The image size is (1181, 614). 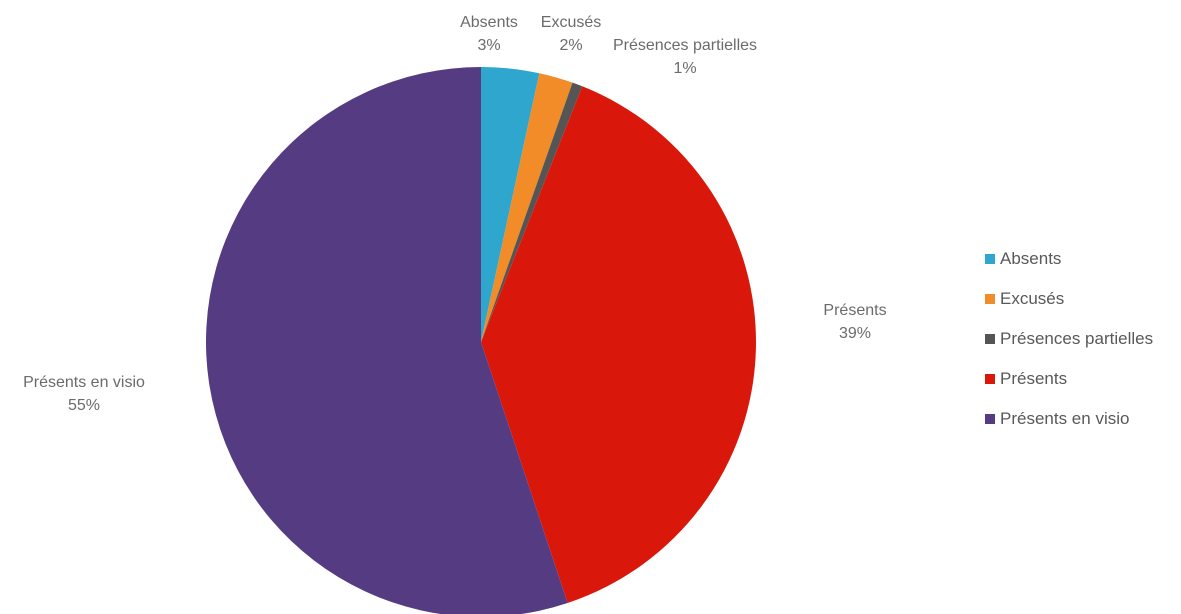 What do you see at coordinates (990, 259) in the screenshot?
I see `legend-swatch-absents` at bounding box center [990, 259].